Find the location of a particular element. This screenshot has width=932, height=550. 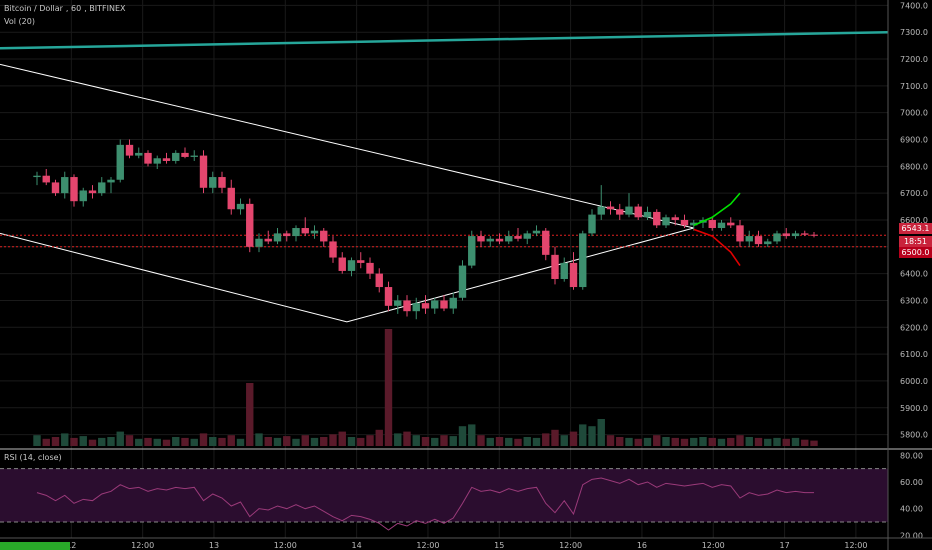

interval-label: 60 is located at coordinates (76, 8).